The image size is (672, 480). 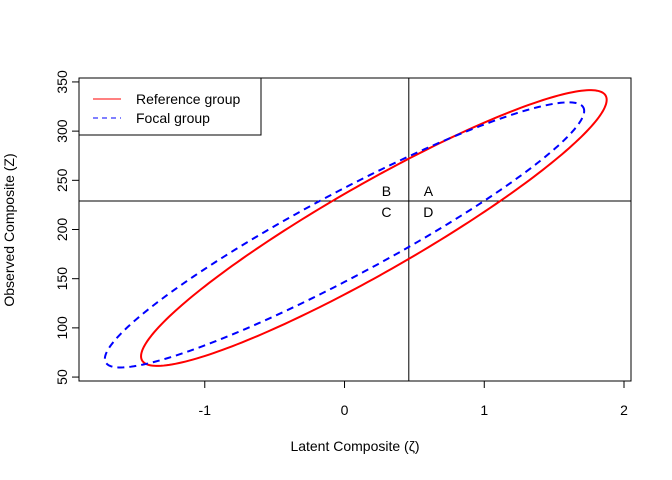 I want to click on x-tick-label: 1, so click(x=484, y=410).